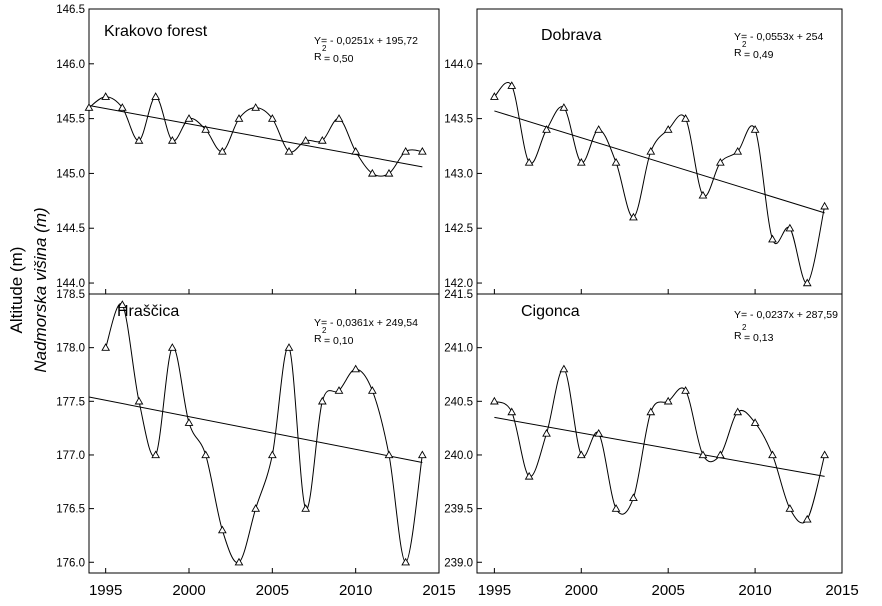 The image size is (882, 606). What do you see at coordinates (70, 174) in the screenshot?
I see `y-tick-label: 145.0` at bounding box center [70, 174].